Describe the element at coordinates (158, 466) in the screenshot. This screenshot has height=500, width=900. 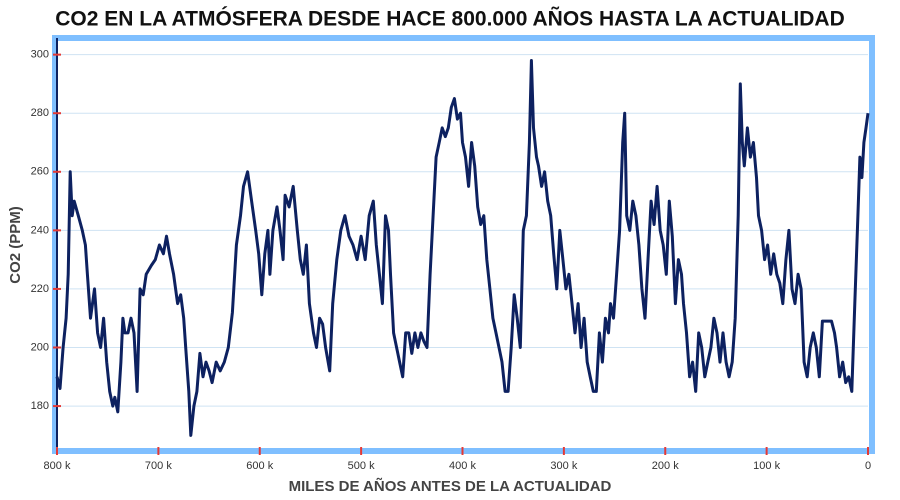
I see `x-tick-label: 700 k` at that location.